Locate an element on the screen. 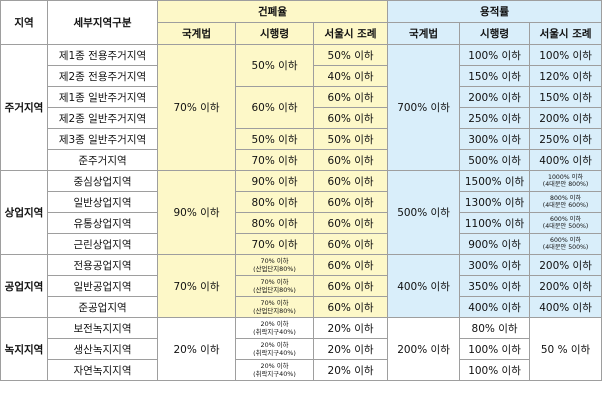 The width and height of the screenshot is (602, 404). table-row: 제3종 일반주거지역 50% 이하 50% 이하 300% 이하 250% 이하 is located at coordinates (301, 139).